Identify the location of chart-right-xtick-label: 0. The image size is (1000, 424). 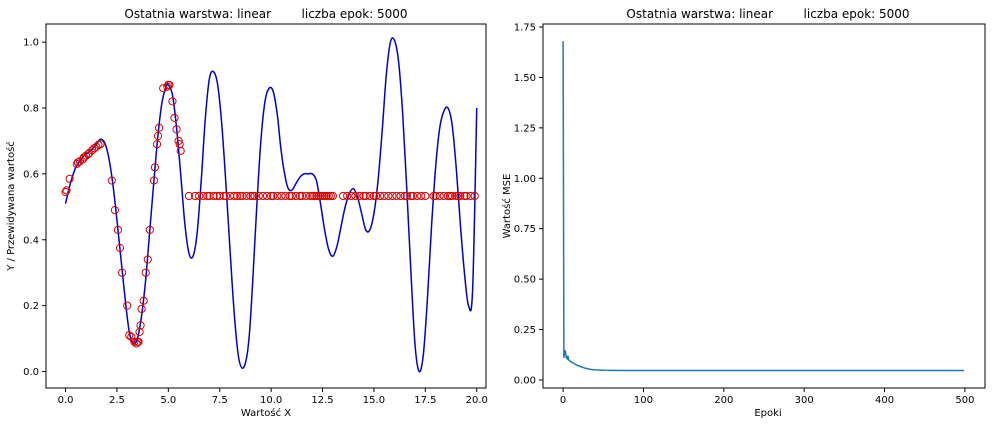
(563, 400).